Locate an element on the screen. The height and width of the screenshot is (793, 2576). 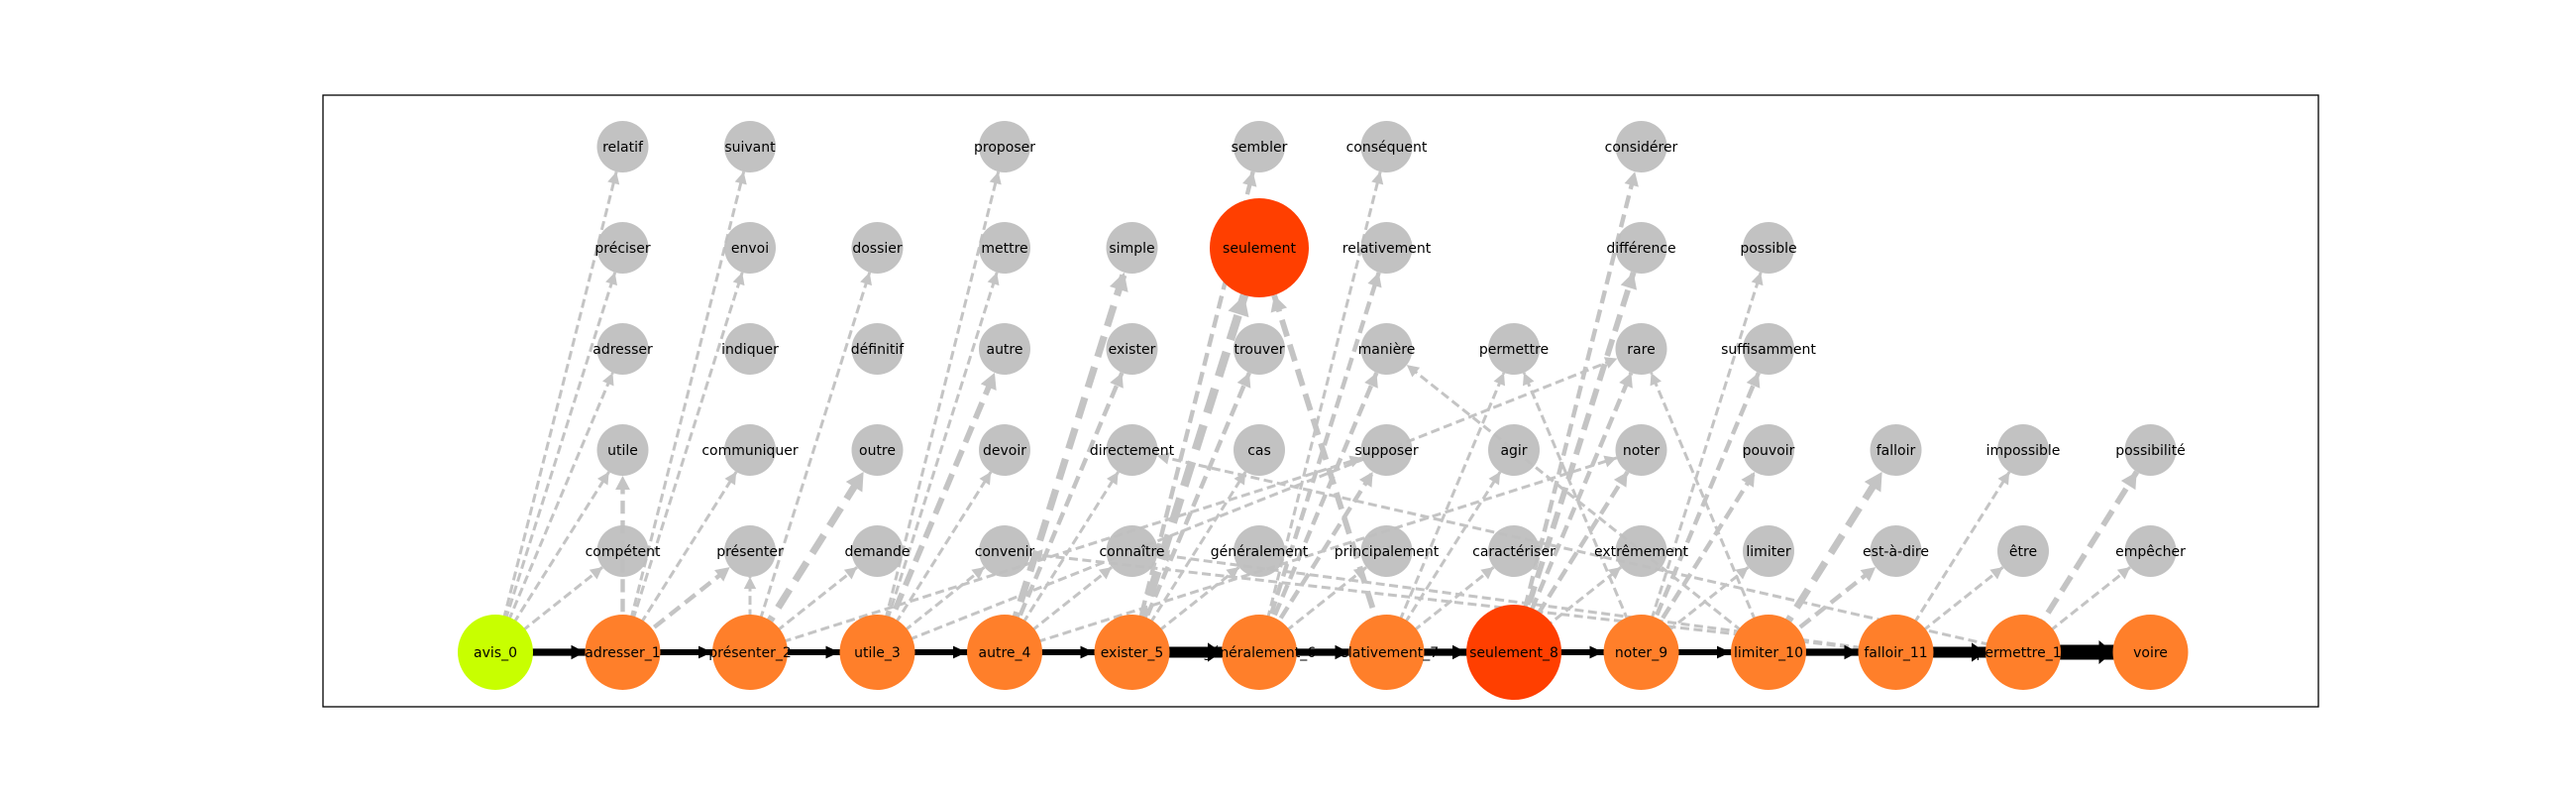
context-node-empecher: empêcher is located at coordinates (2150, 551).